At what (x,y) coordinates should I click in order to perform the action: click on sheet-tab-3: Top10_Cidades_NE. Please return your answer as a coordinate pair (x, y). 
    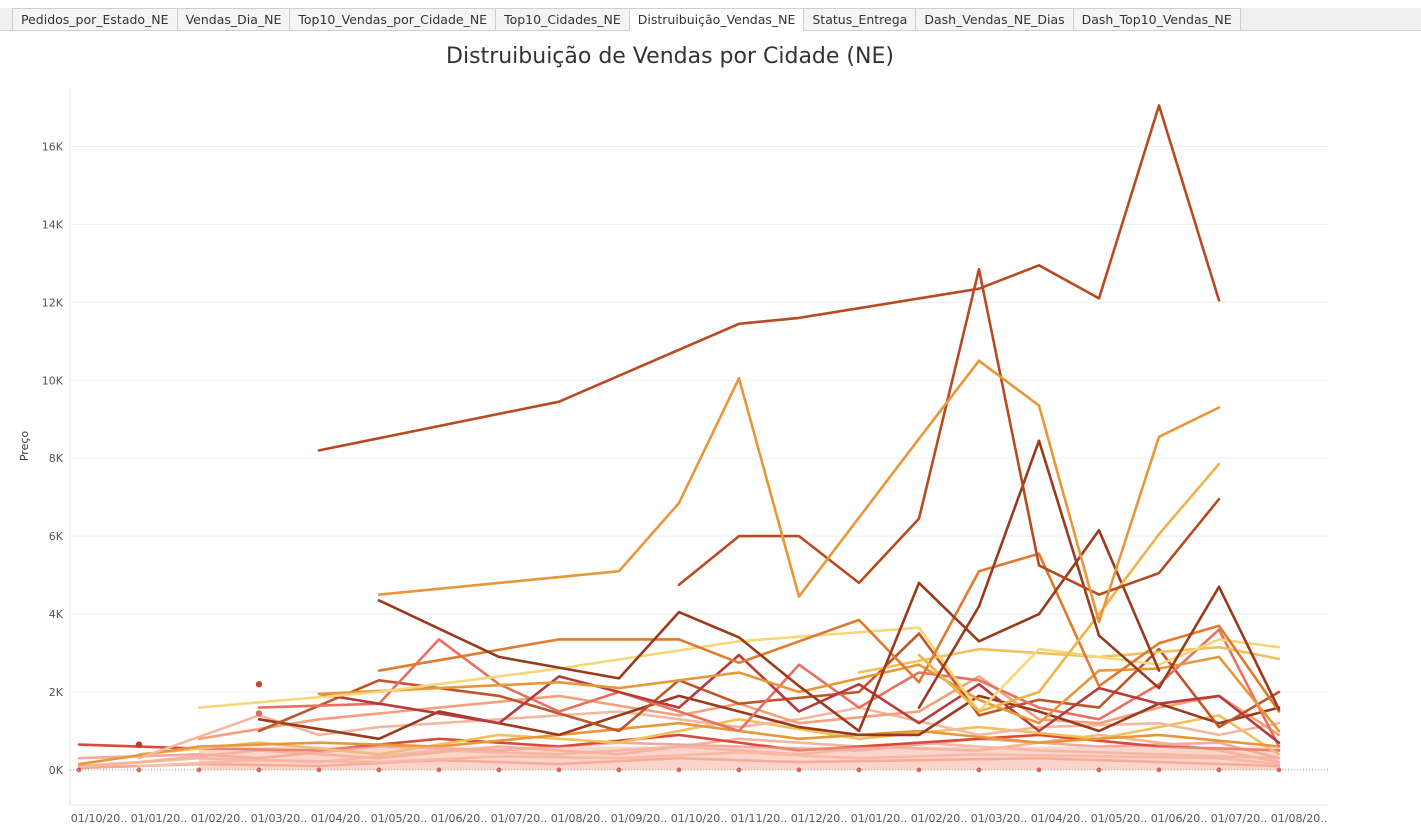
    Looking at the image, I should click on (562, 19).